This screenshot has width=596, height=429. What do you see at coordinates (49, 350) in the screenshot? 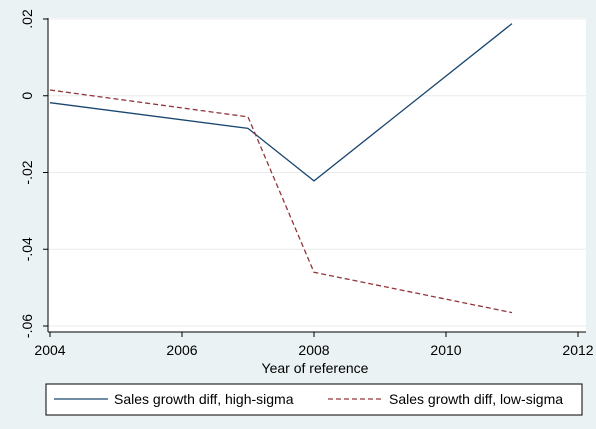
I see `x-tick-label-0: 2004` at bounding box center [49, 350].